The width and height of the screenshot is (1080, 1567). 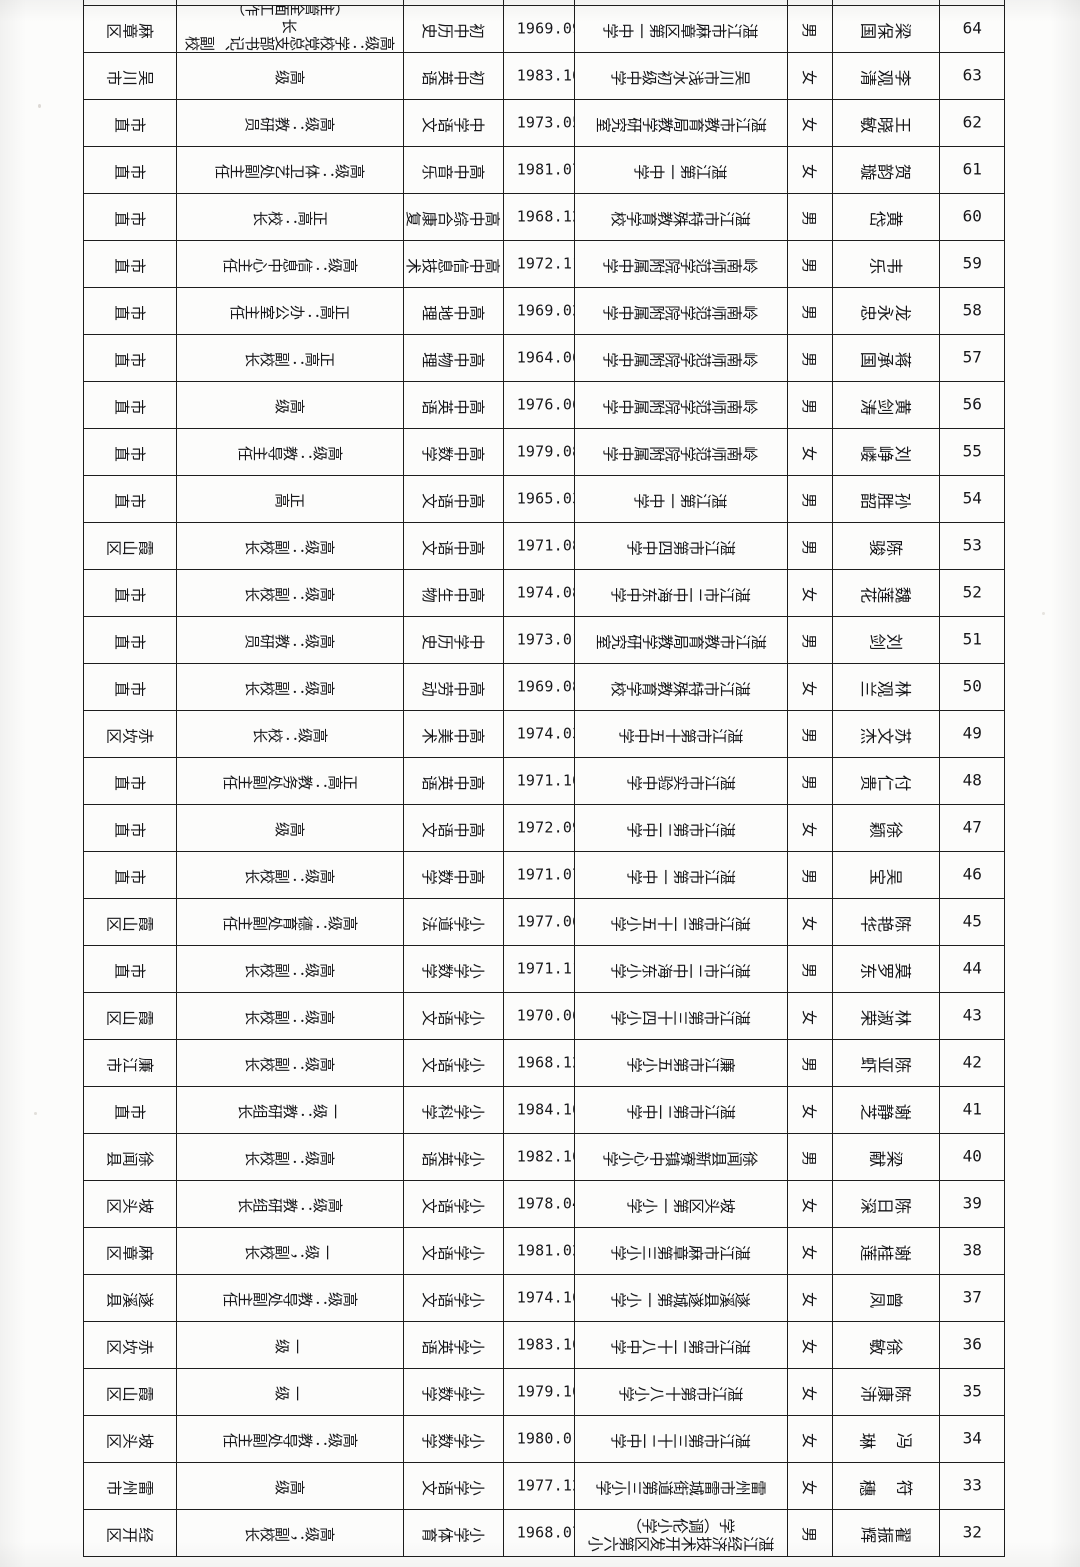 What do you see at coordinates (453, 1392) in the screenshot?
I see `cell-text: 小学数学` at bounding box center [453, 1392].